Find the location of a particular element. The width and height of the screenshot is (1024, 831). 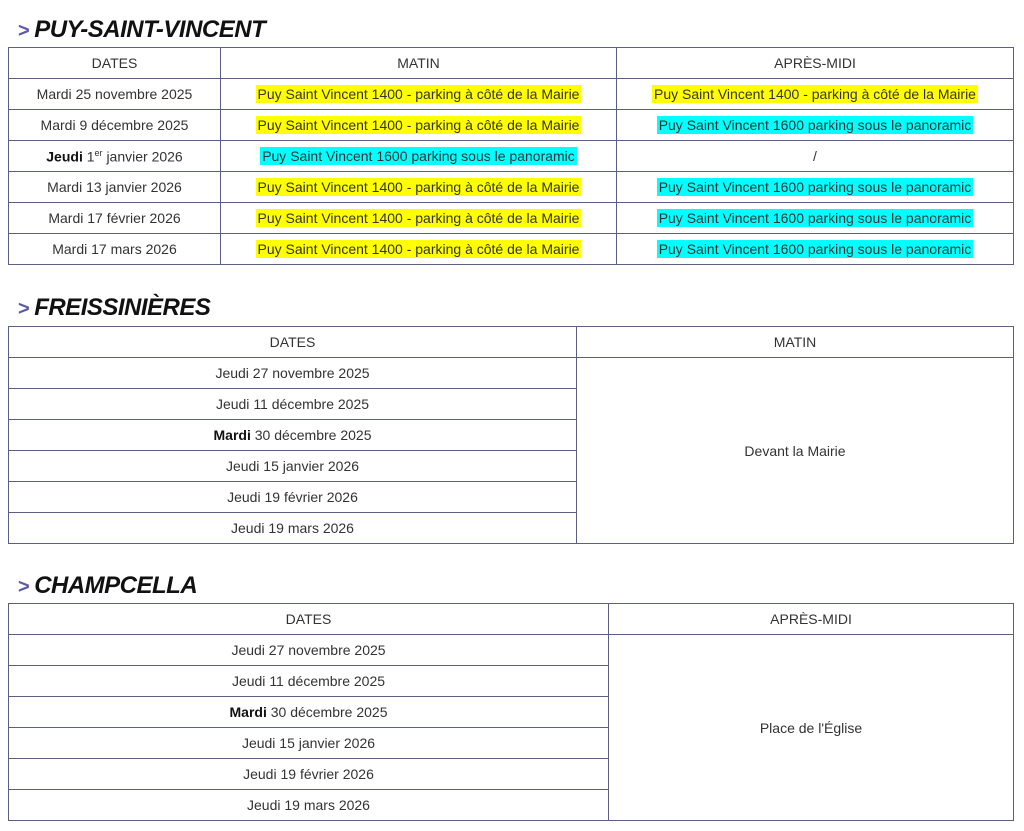

table-row: Mardi 30 décembre 2025 is located at coordinates (511, 712).